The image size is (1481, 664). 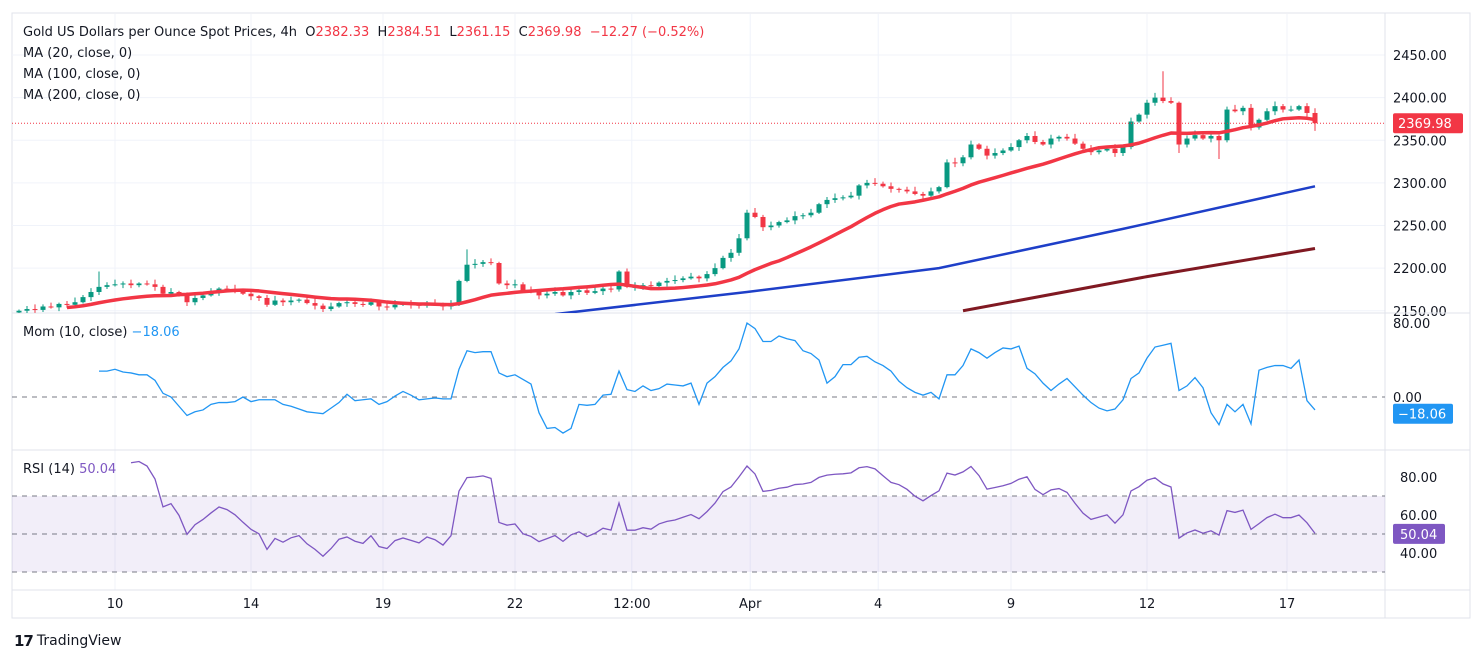 What do you see at coordinates (723, 509) in the screenshot?
I see `rsi-line` at bounding box center [723, 509].